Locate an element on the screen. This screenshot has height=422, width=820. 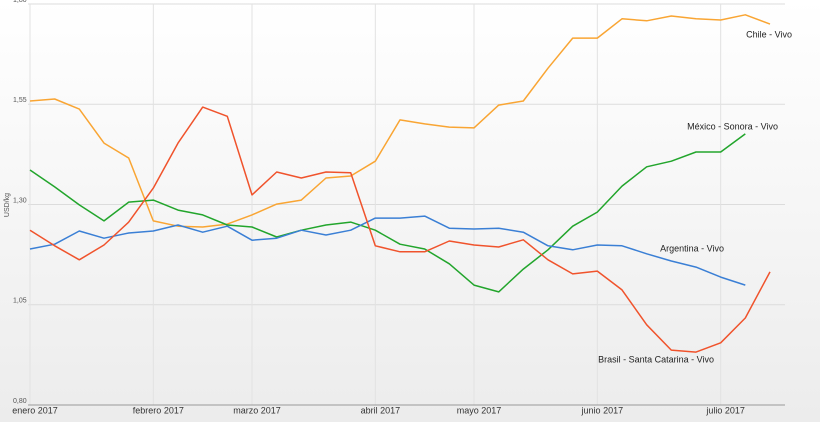
y-axis-label: USD/kg is located at coordinates (7, 205).